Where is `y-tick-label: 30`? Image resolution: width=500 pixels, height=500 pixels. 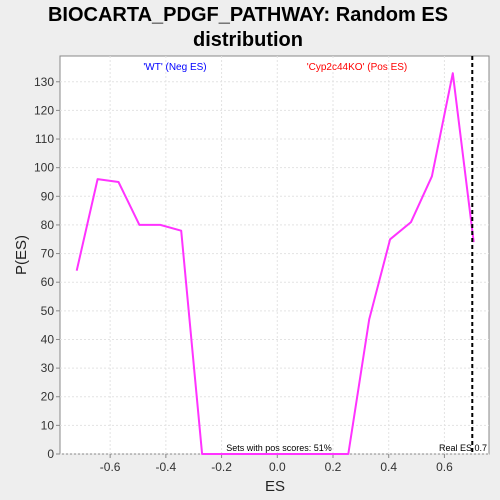
y-tick-label: 30 is located at coordinates (48, 368).